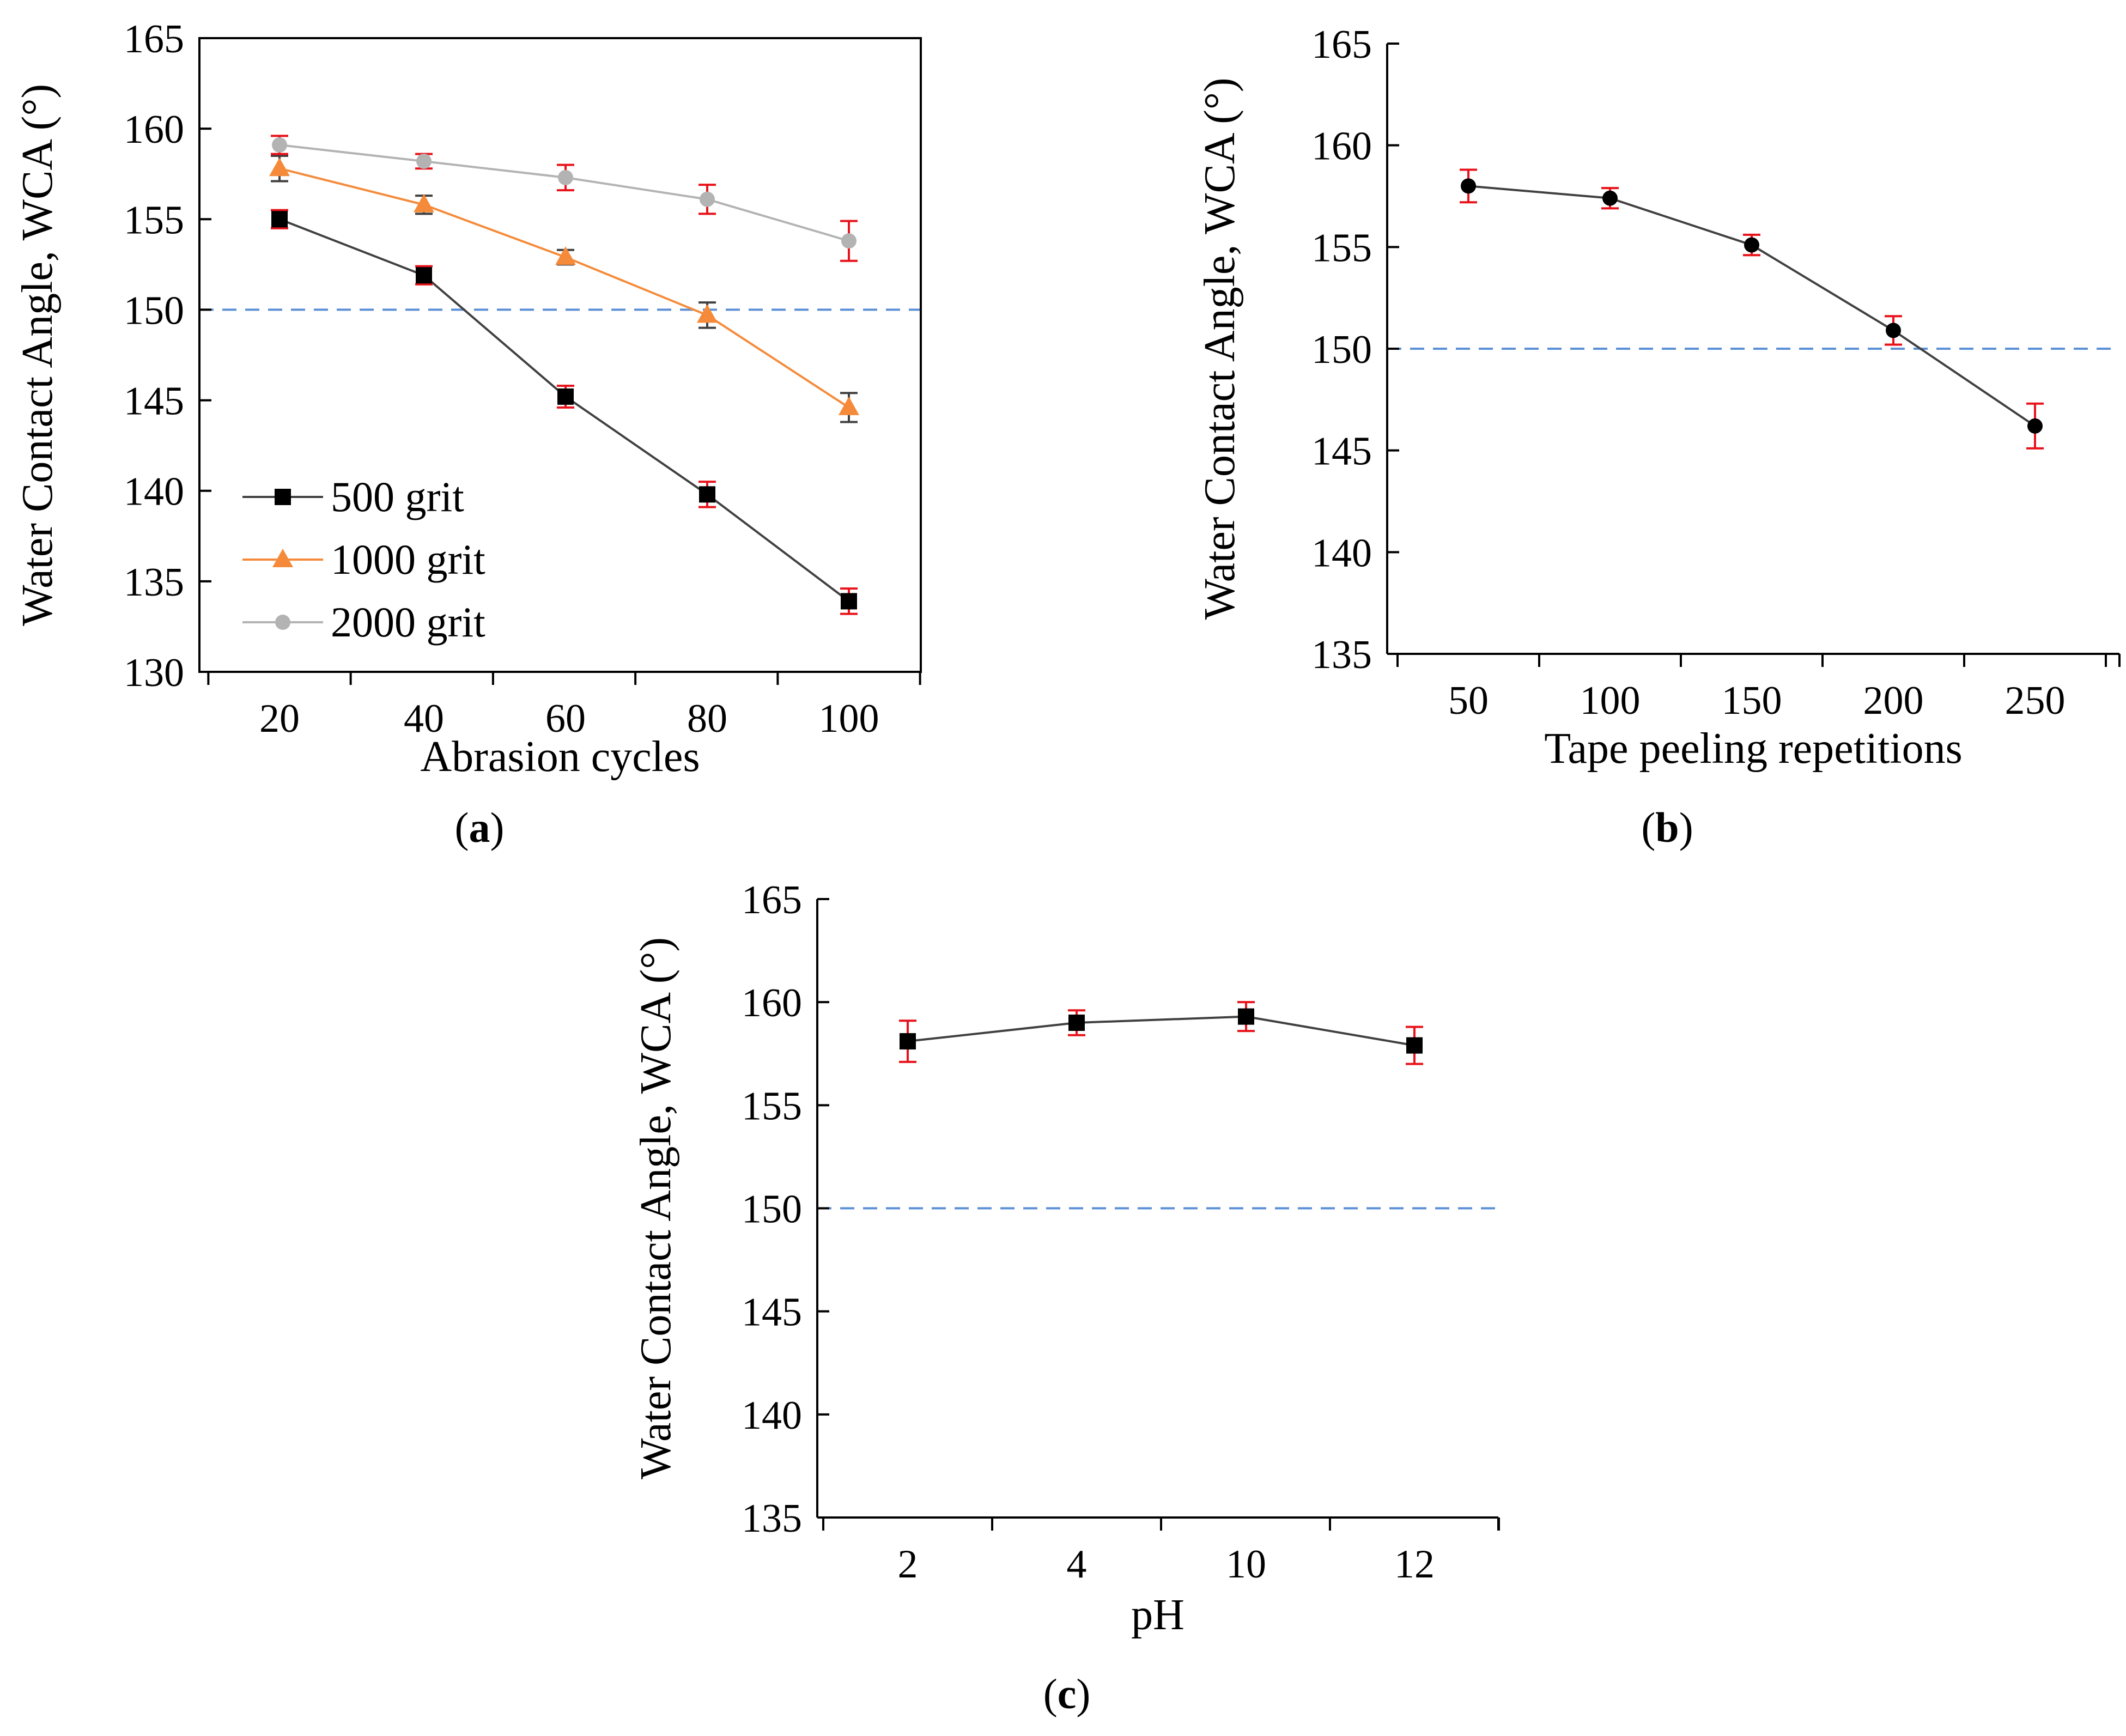 Image resolution: width=2126 pixels, height=1736 pixels. What do you see at coordinates (908, 1564) in the screenshot?
I see `x-tick-label: 2` at bounding box center [908, 1564].